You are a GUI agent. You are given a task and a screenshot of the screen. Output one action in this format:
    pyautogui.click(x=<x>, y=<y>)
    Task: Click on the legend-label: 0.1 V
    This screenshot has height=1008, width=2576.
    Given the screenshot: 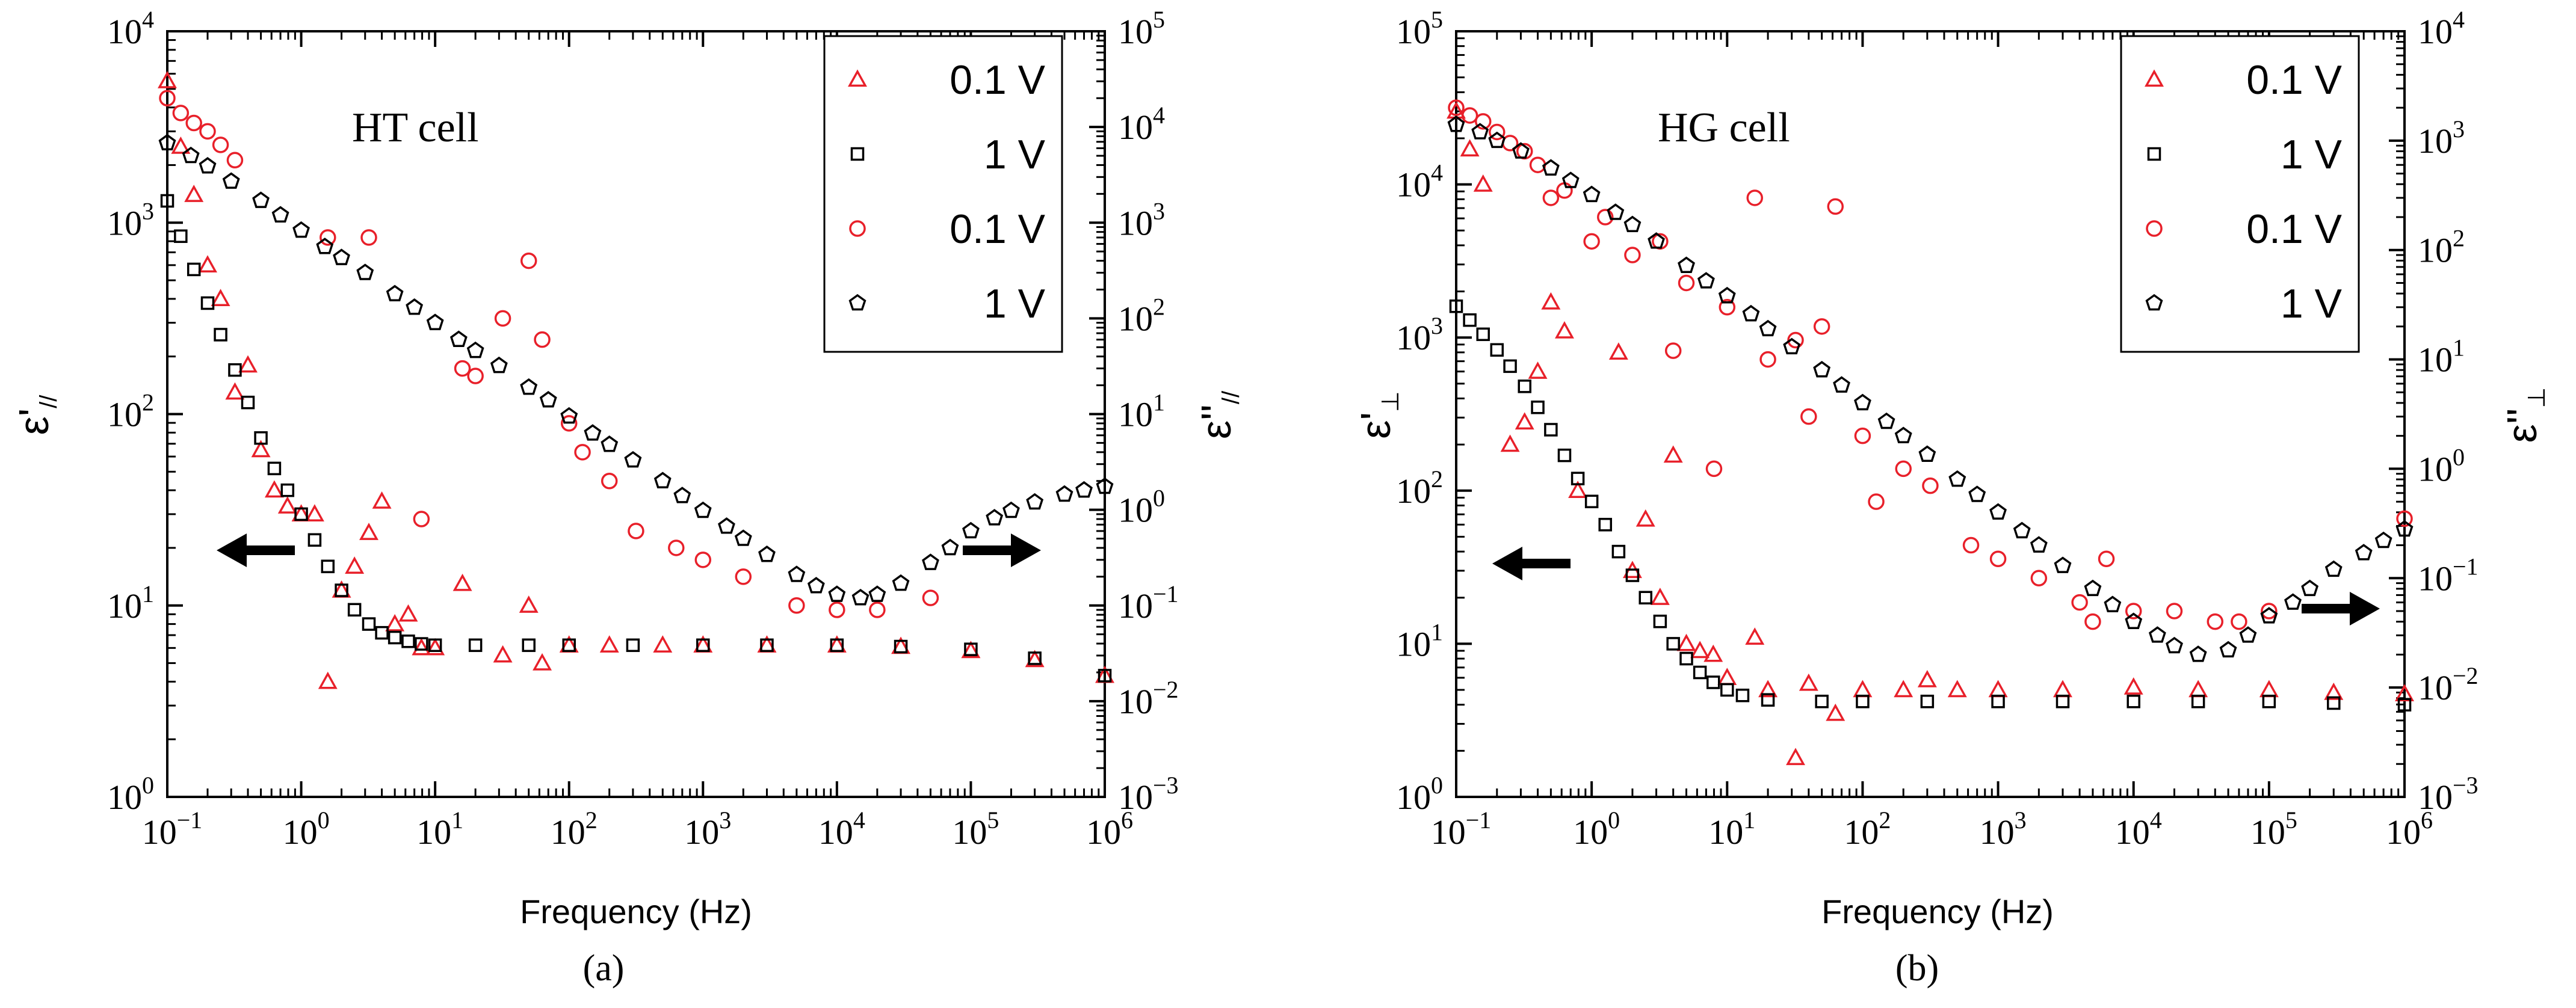 What is the action you would take?
    pyautogui.click(x=997, y=80)
    